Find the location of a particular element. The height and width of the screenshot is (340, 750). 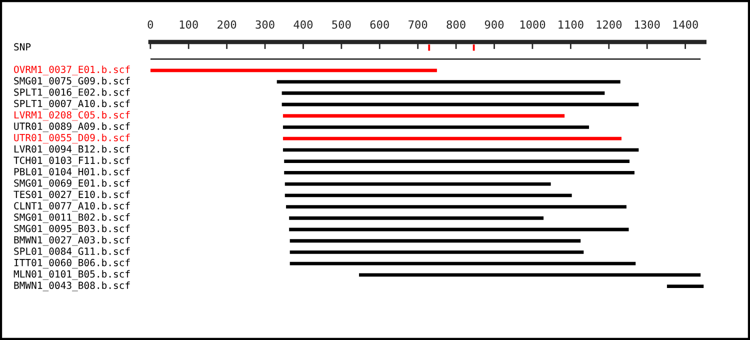

y-tick-label: BMWN1_0043_B08.b.scf is located at coordinates (72, 286).